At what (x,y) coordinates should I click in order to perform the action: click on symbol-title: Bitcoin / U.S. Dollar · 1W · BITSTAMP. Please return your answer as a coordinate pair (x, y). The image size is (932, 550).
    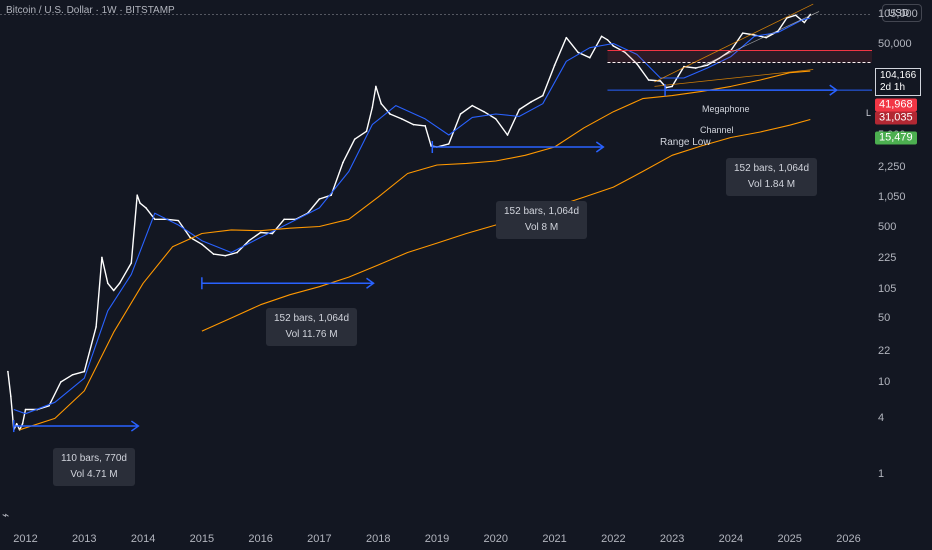
    Looking at the image, I should click on (90, 10).